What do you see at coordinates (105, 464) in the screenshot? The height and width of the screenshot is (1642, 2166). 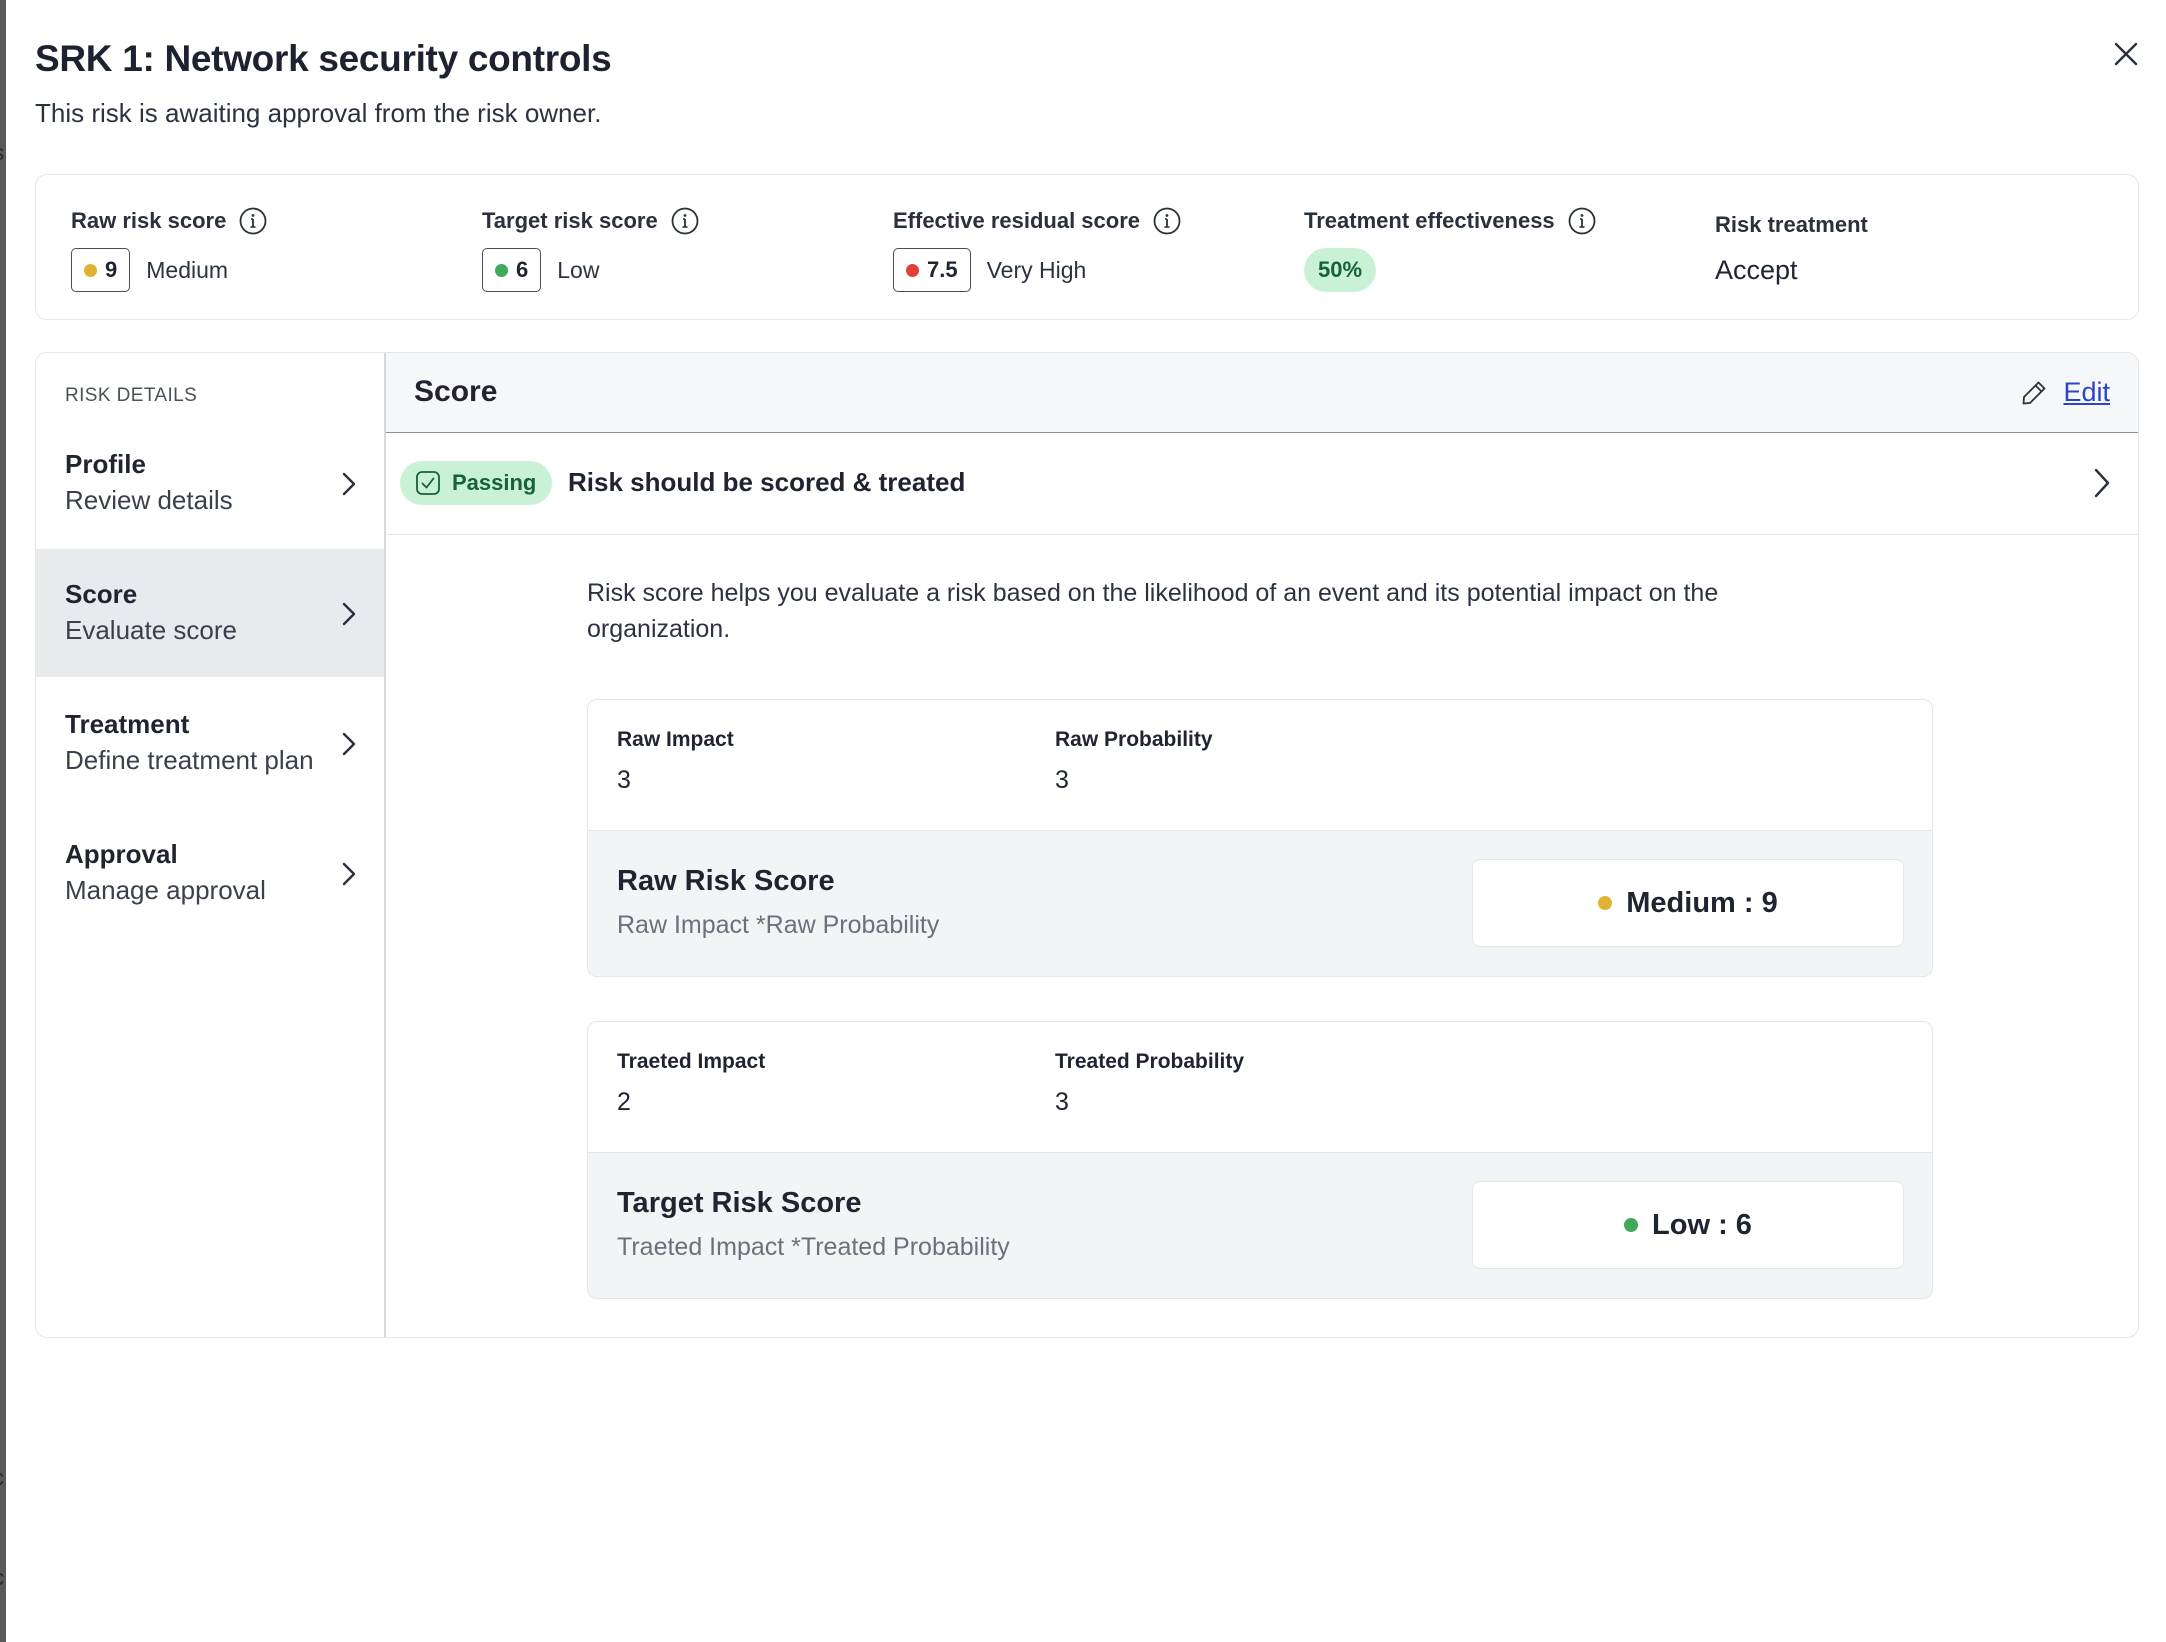 I see `sidebar-item-title: Profile` at bounding box center [105, 464].